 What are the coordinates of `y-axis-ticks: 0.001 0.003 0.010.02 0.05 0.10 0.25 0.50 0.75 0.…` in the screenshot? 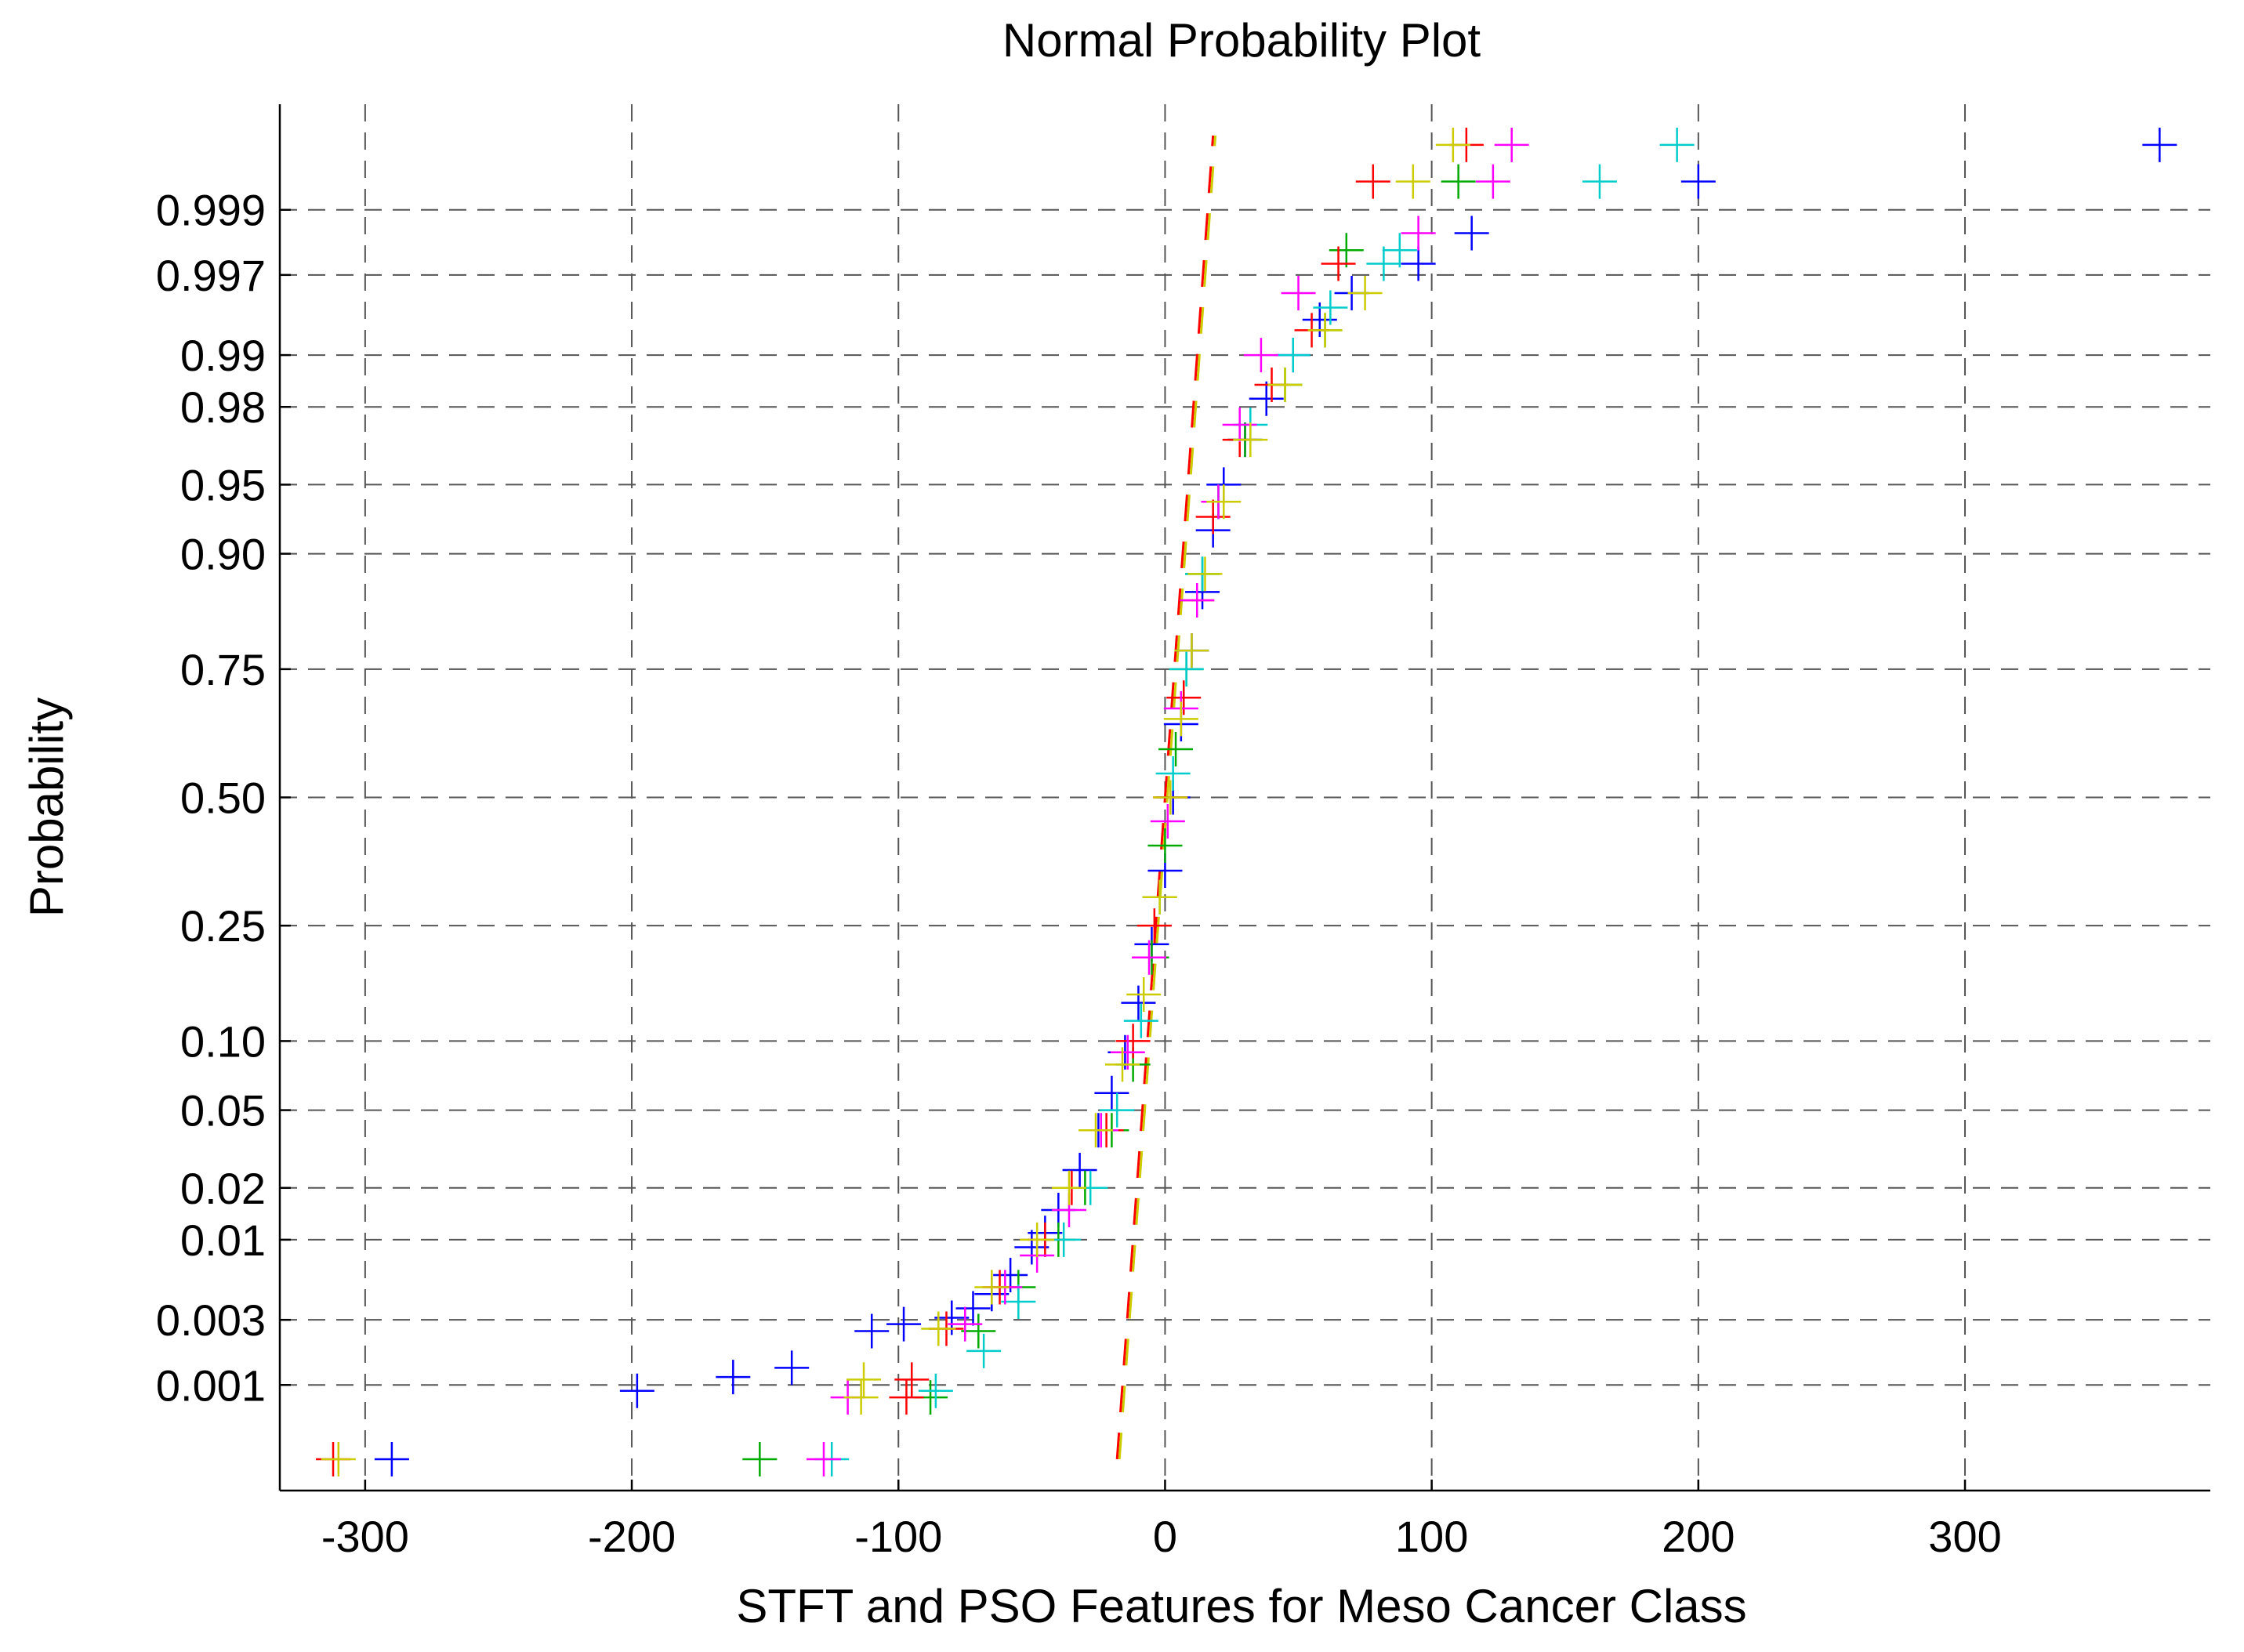 It's located at (223, 798).